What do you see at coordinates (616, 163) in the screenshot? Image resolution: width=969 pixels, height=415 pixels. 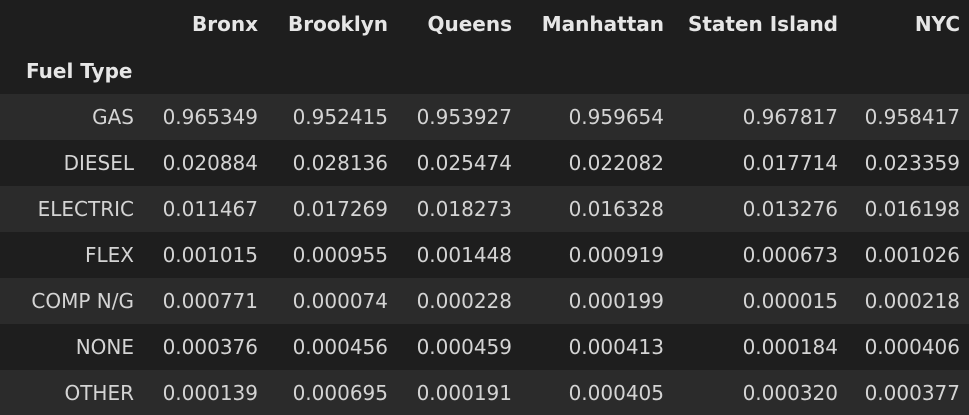 I see `table-cell: 0.022082` at bounding box center [616, 163].